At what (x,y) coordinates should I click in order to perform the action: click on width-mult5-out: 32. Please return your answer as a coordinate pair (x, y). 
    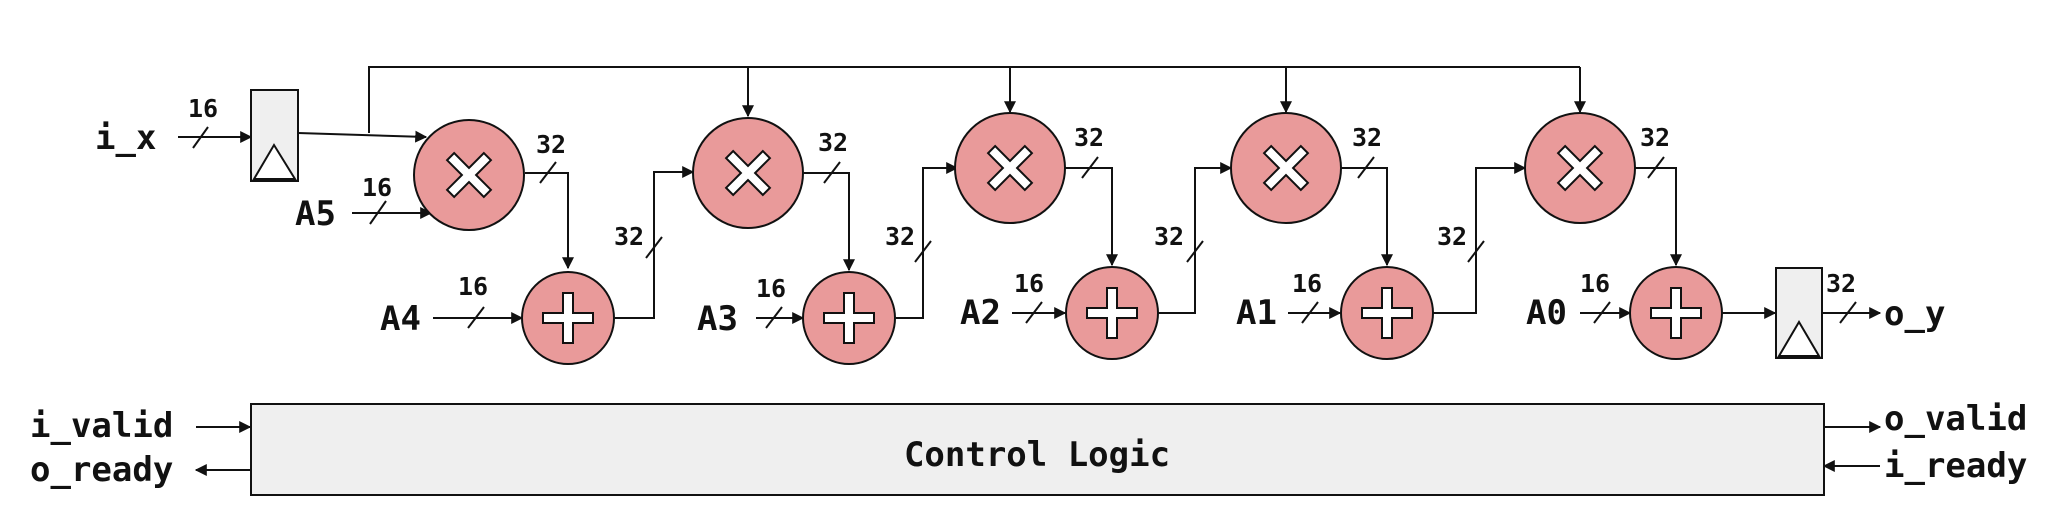
    Looking at the image, I should click on (1655, 137).